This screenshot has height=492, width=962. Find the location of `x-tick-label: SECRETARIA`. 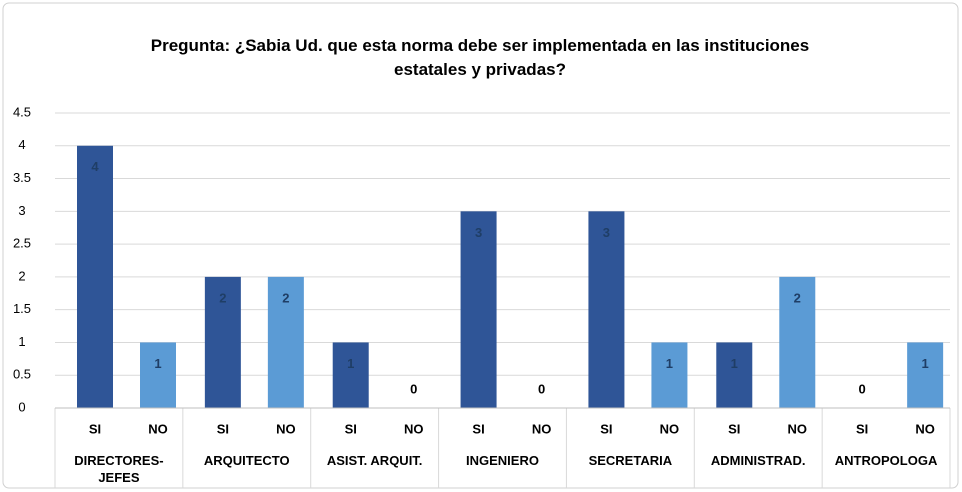

x-tick-label: SECRETARIA is located at coordinates (630, 460).